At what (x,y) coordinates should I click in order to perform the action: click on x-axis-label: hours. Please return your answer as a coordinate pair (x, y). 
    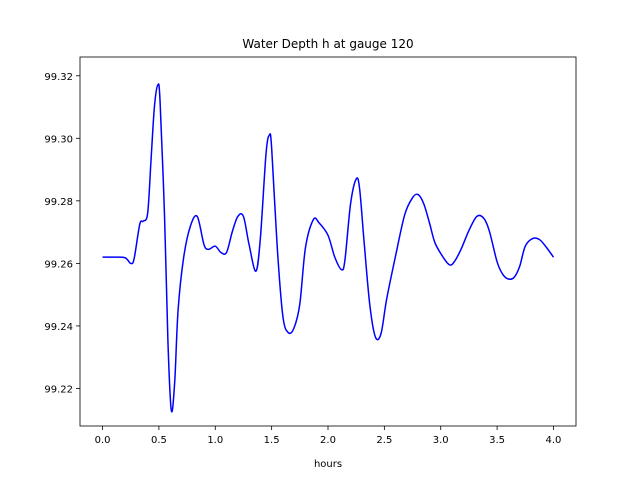
    Looking at the image, I should click on (328, 464).